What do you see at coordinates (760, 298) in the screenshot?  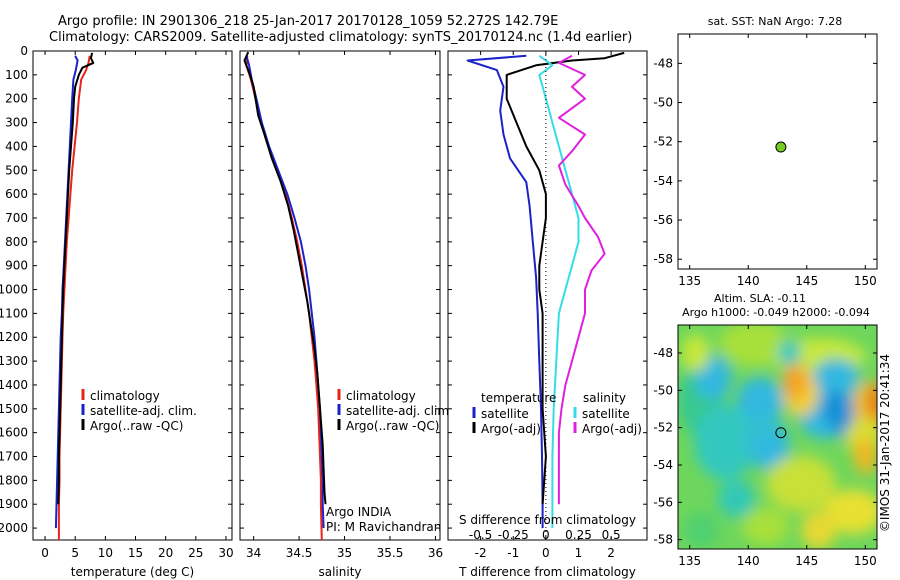 I see `sla-map-title: Altim. SLA: -0.11` at bounding box center [760, 298].